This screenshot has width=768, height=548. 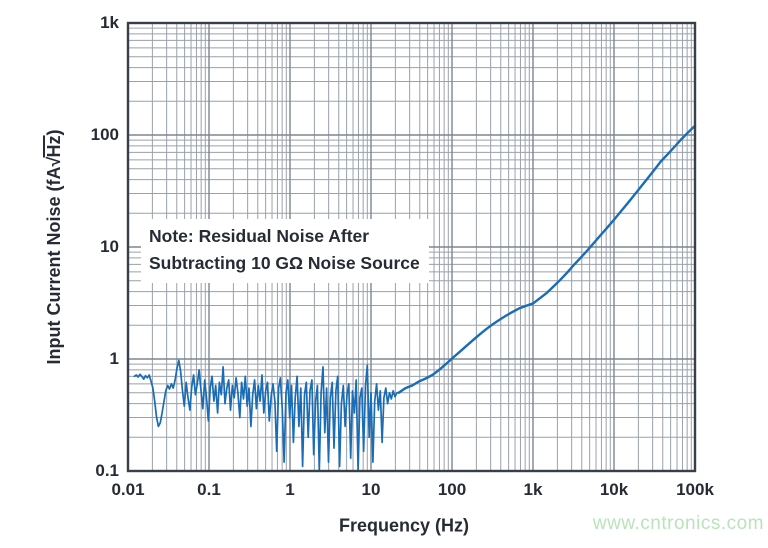 I want to click on x-tick-label: 10, so click(x=371, y=489).